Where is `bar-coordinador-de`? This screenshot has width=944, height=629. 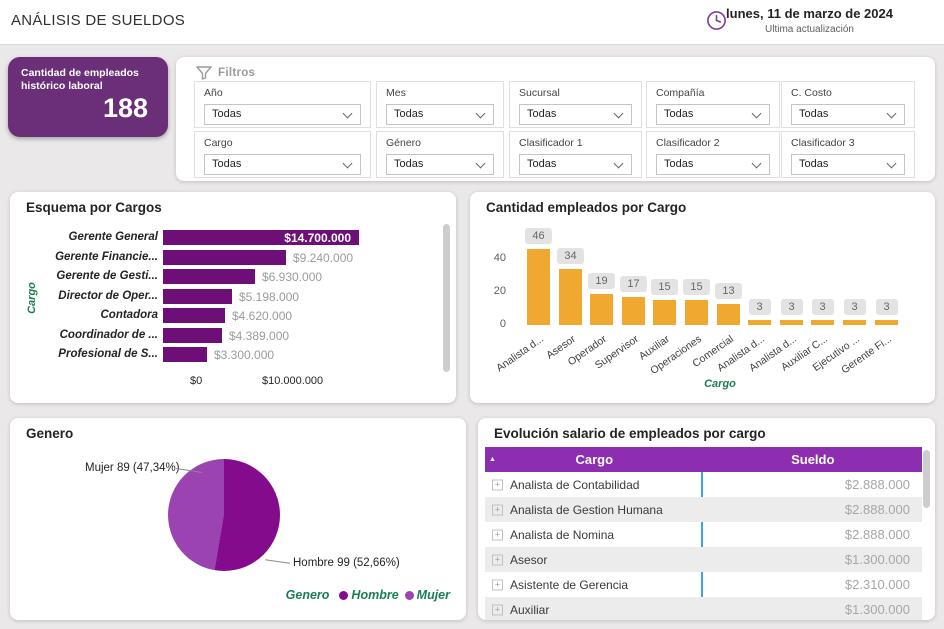 bar-coordinador-de is located at coordinates (192, 335).